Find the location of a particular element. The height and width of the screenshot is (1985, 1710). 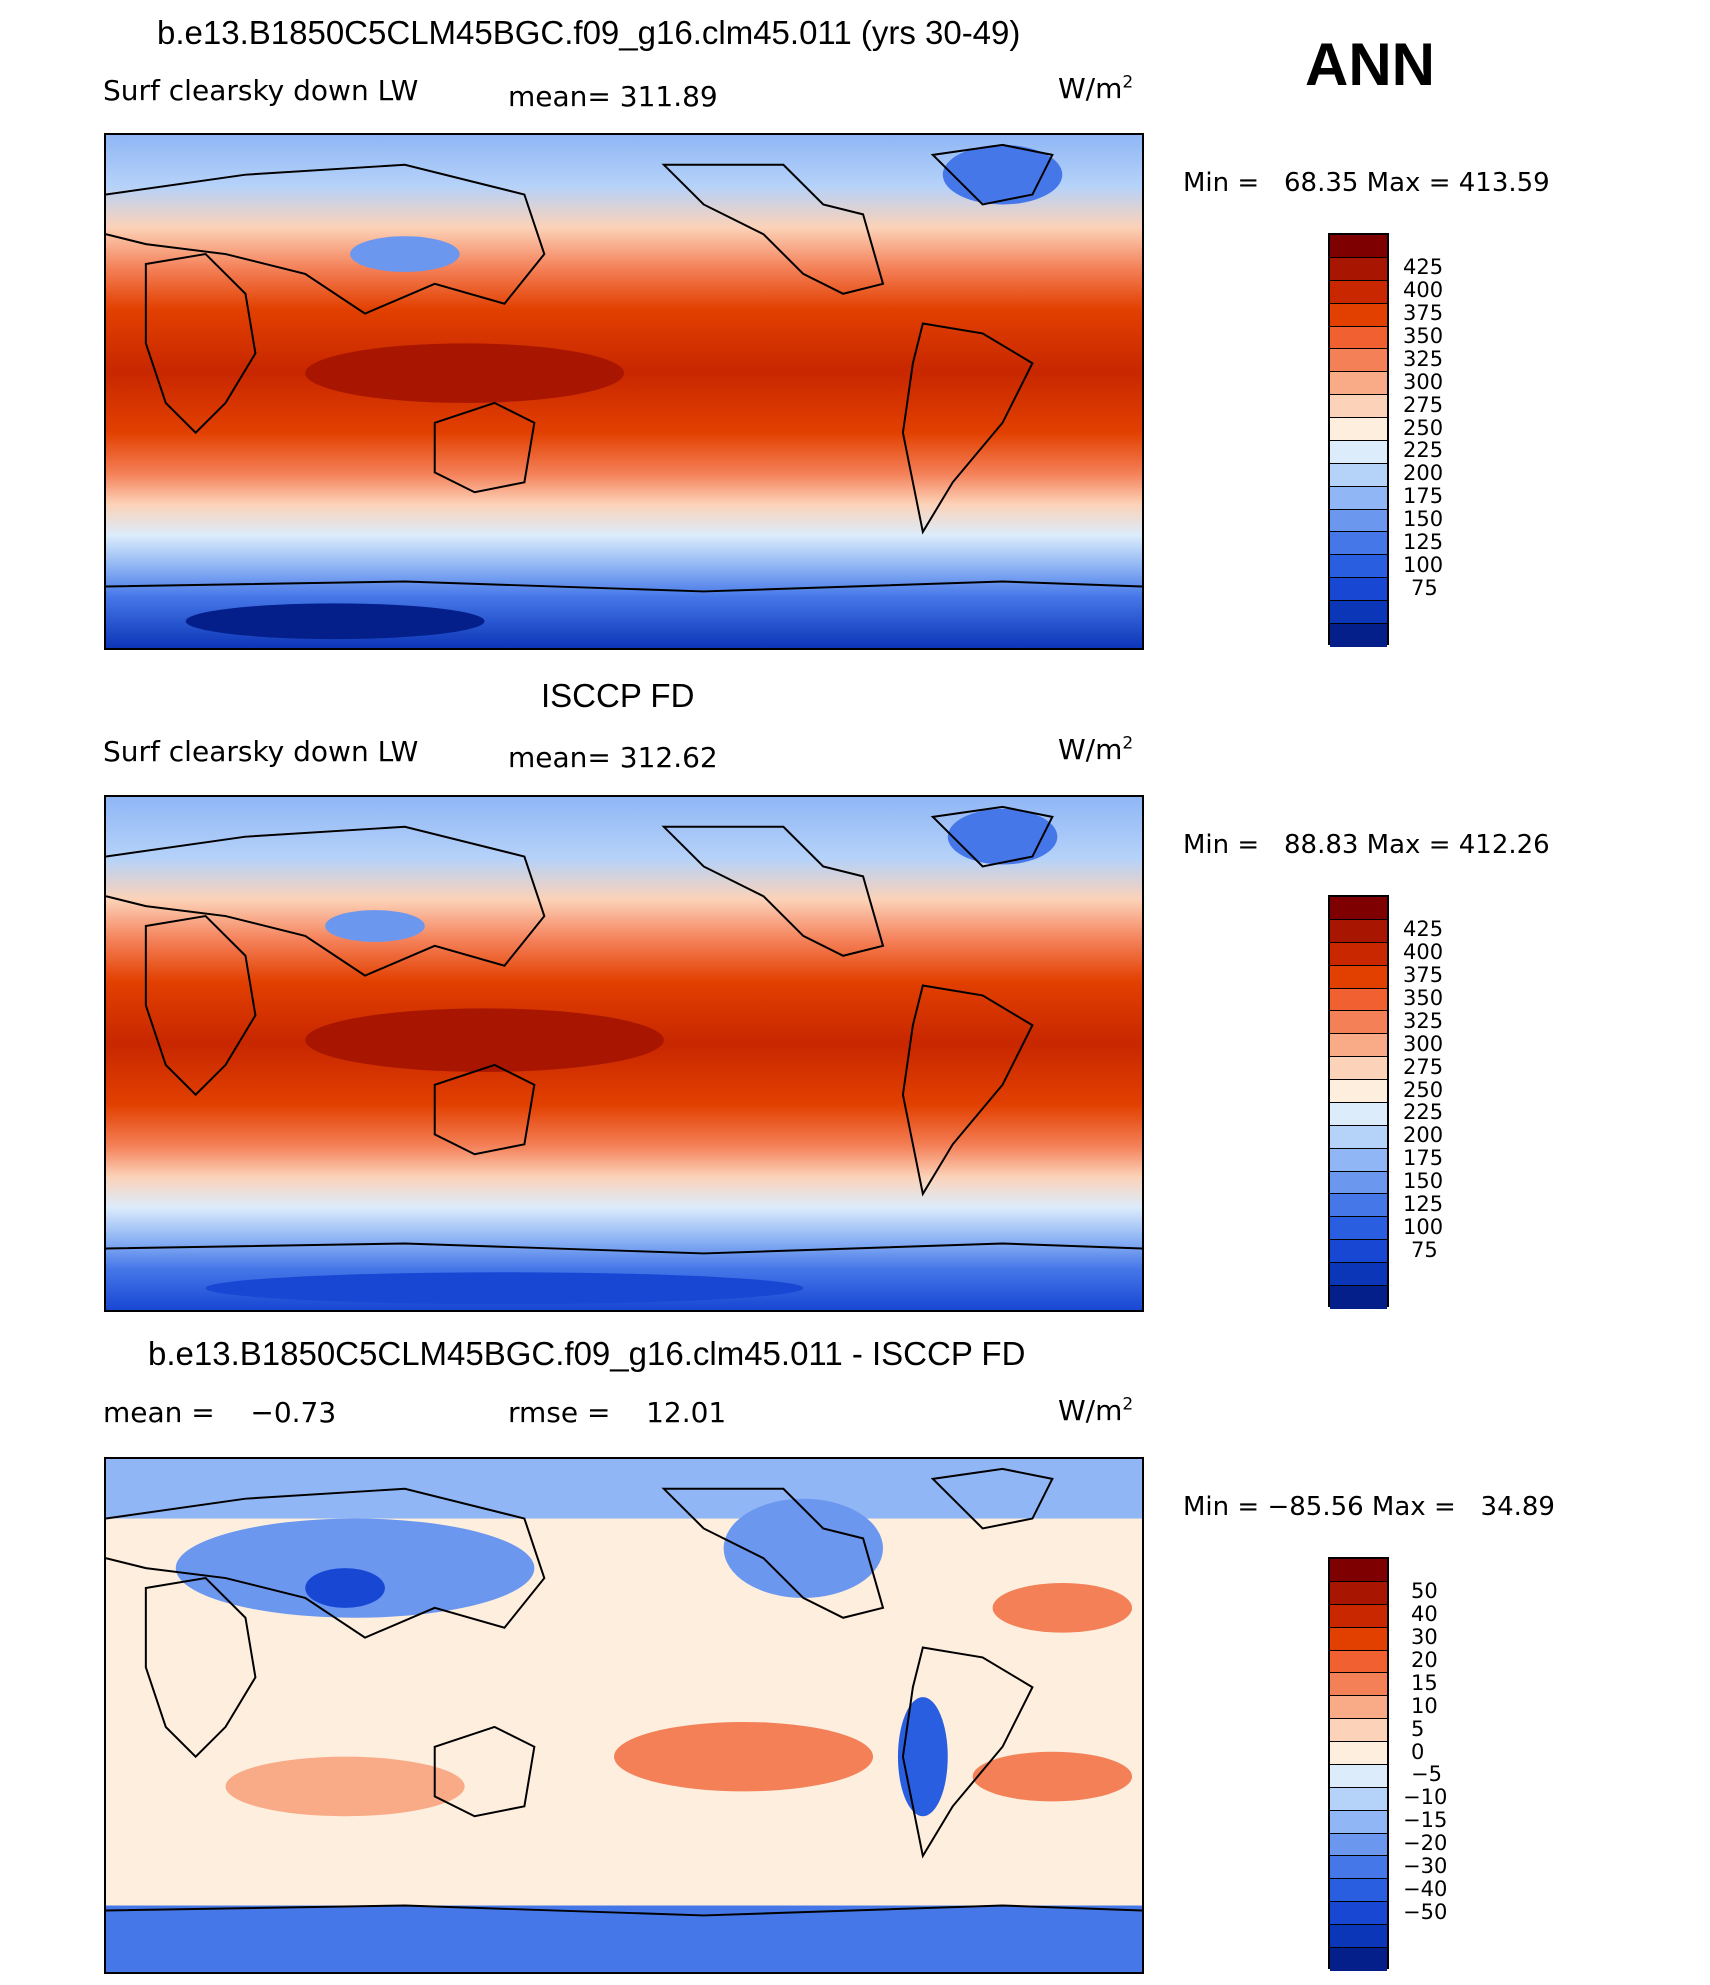

panel-2-minmax: Min = 88.83 Max = 412.26 is located at coordinates (1366, 845).